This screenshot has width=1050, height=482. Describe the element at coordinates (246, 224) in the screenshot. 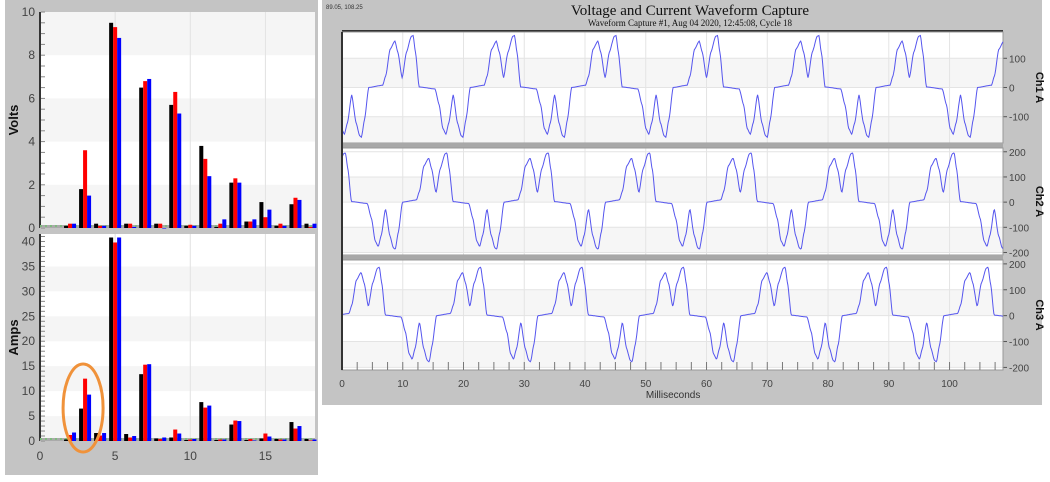

I see `bar-h14-s0` at that location.